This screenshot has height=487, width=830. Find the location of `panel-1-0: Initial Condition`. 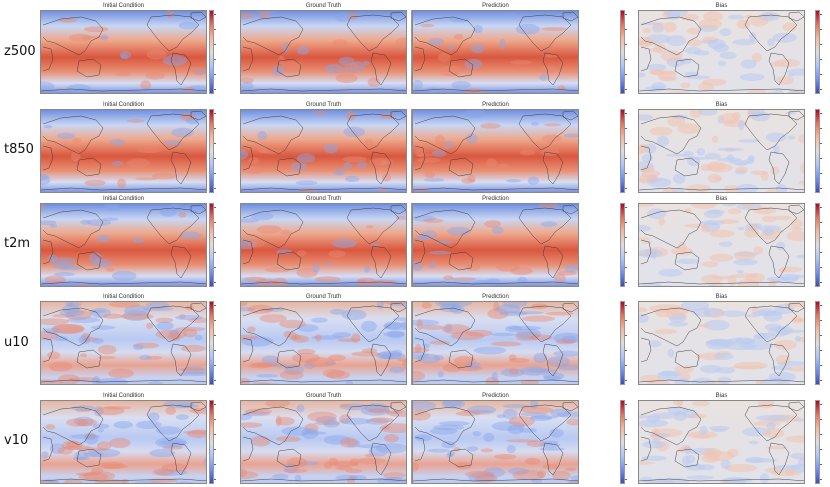

panel-1-0: Initial Condition is located at coordinates (123, 147).